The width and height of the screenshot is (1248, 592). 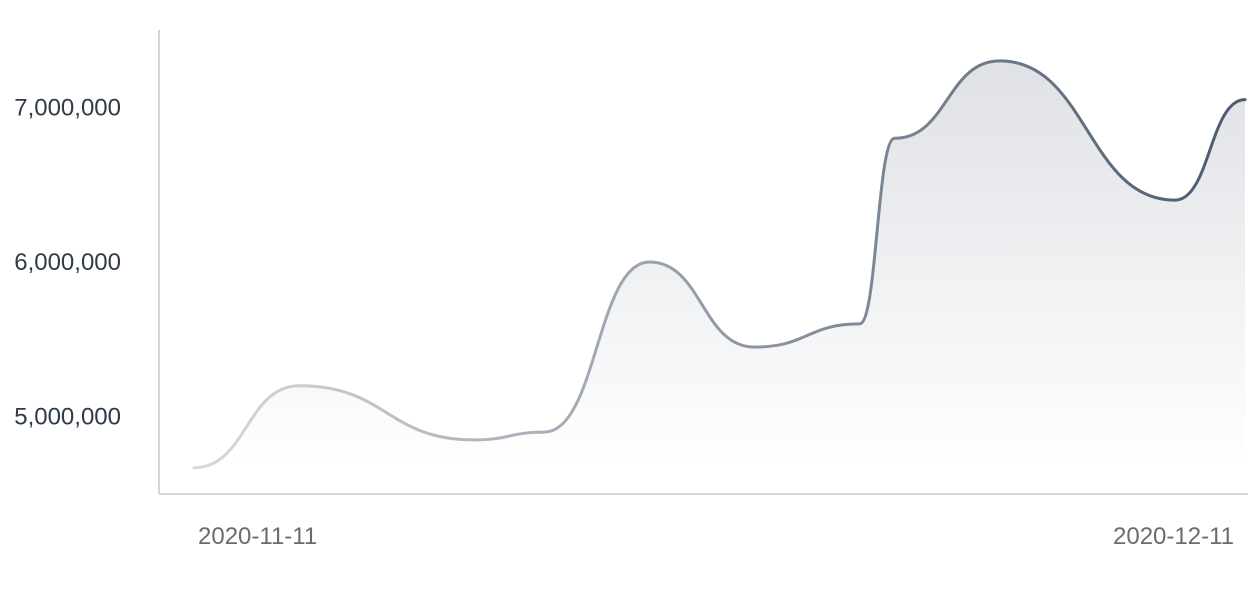 What do you see at coordinates (257, 536) in the screenshot?
I see `x-tick-label: 2020-11-11` at bounding box center [257, 536].